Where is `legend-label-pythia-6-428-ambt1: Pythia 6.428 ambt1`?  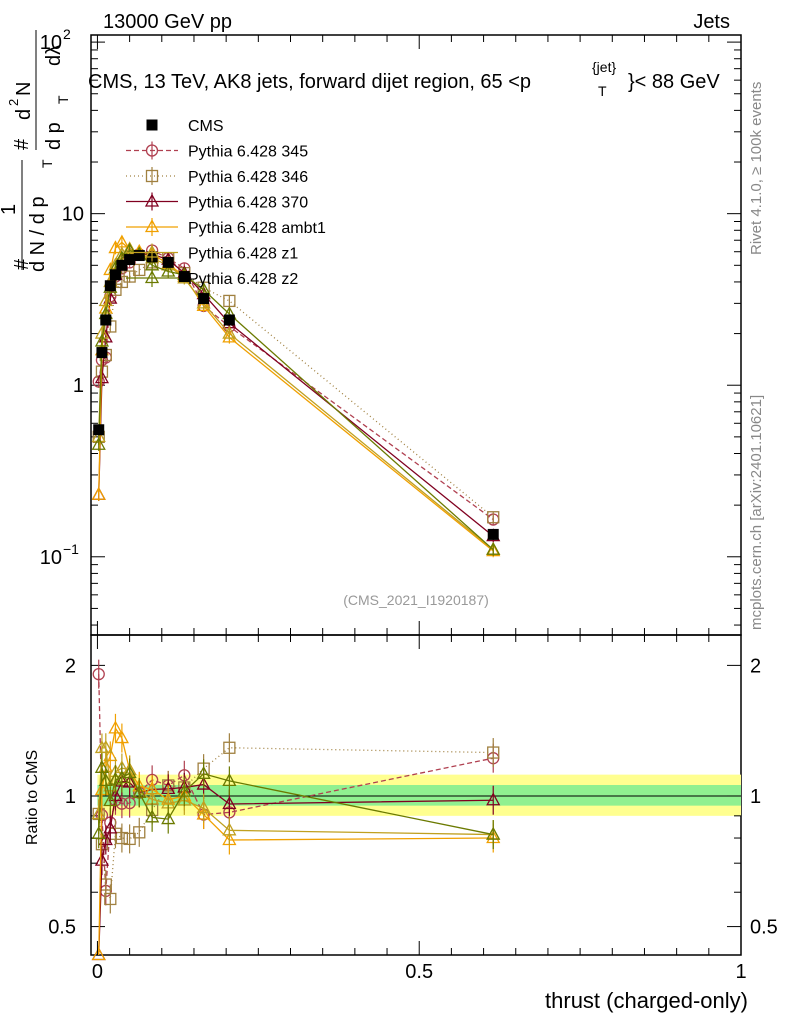 legend-label-pythia-6-428-ambt1: Pythia 6.428 ambt1 is located at coordinates (257, 228).